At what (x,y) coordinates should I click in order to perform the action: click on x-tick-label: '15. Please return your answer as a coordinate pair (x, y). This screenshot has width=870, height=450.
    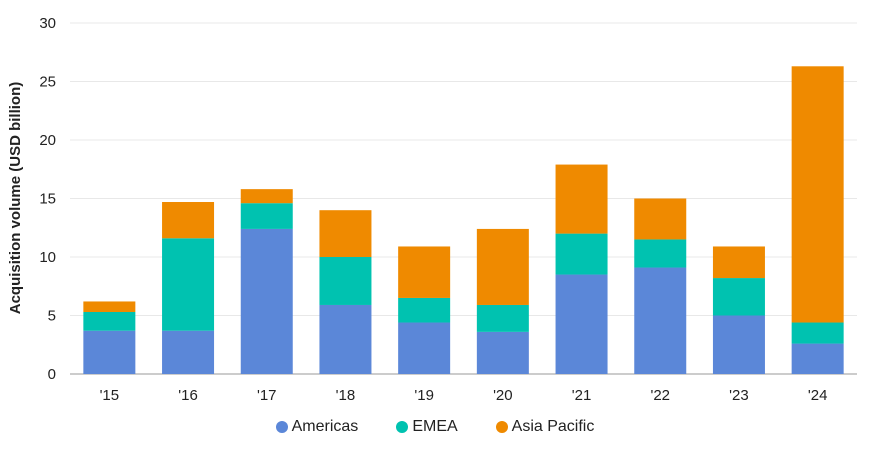
    Looking at the image, I should click on (110, 395).